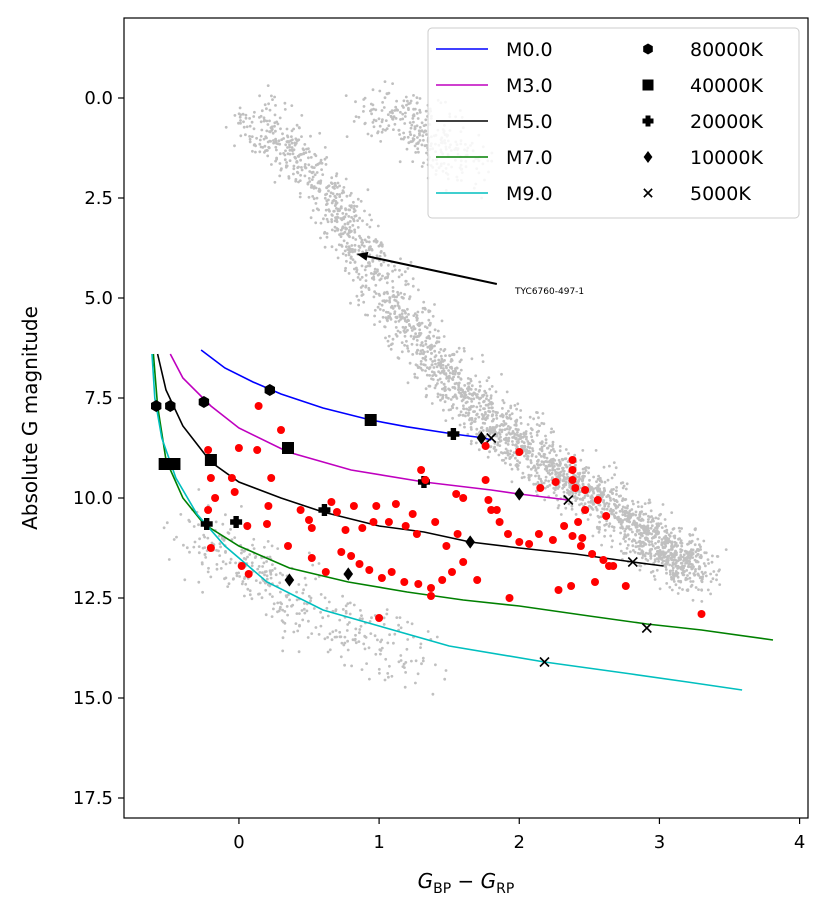 The width and height of the screenshot is (829, 912). Describe the element at coordinates (93, 498) in the screenshot. I see `y-tick-label: 10.0` at that location.